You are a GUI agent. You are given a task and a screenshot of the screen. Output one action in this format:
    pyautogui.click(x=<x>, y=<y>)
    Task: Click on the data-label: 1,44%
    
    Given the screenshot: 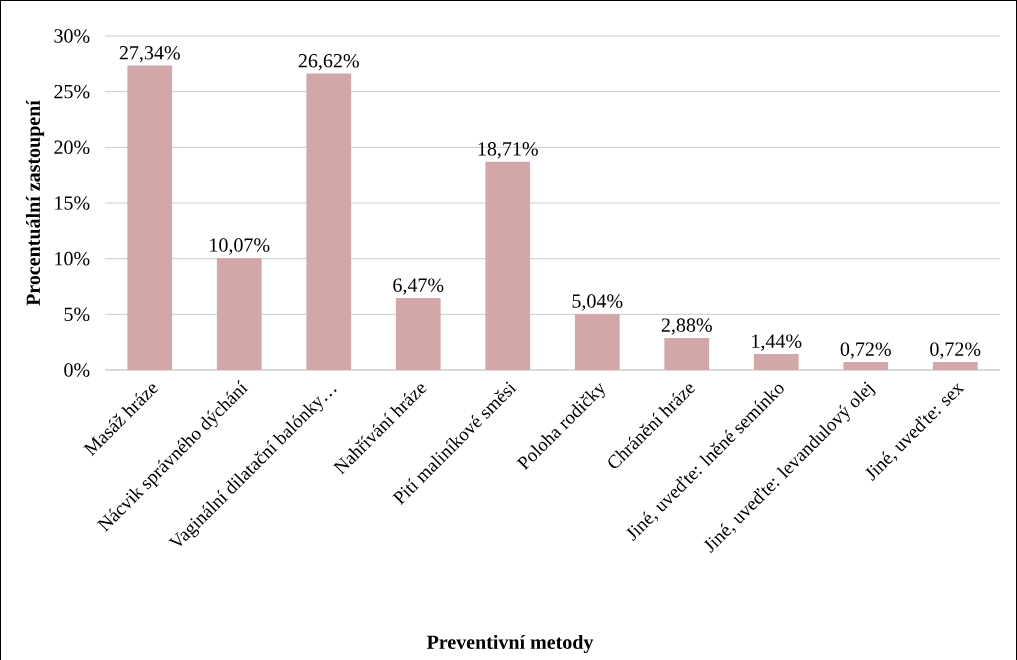 What is the action you would take?
    pyautogui.click(x=777, y=342)
    